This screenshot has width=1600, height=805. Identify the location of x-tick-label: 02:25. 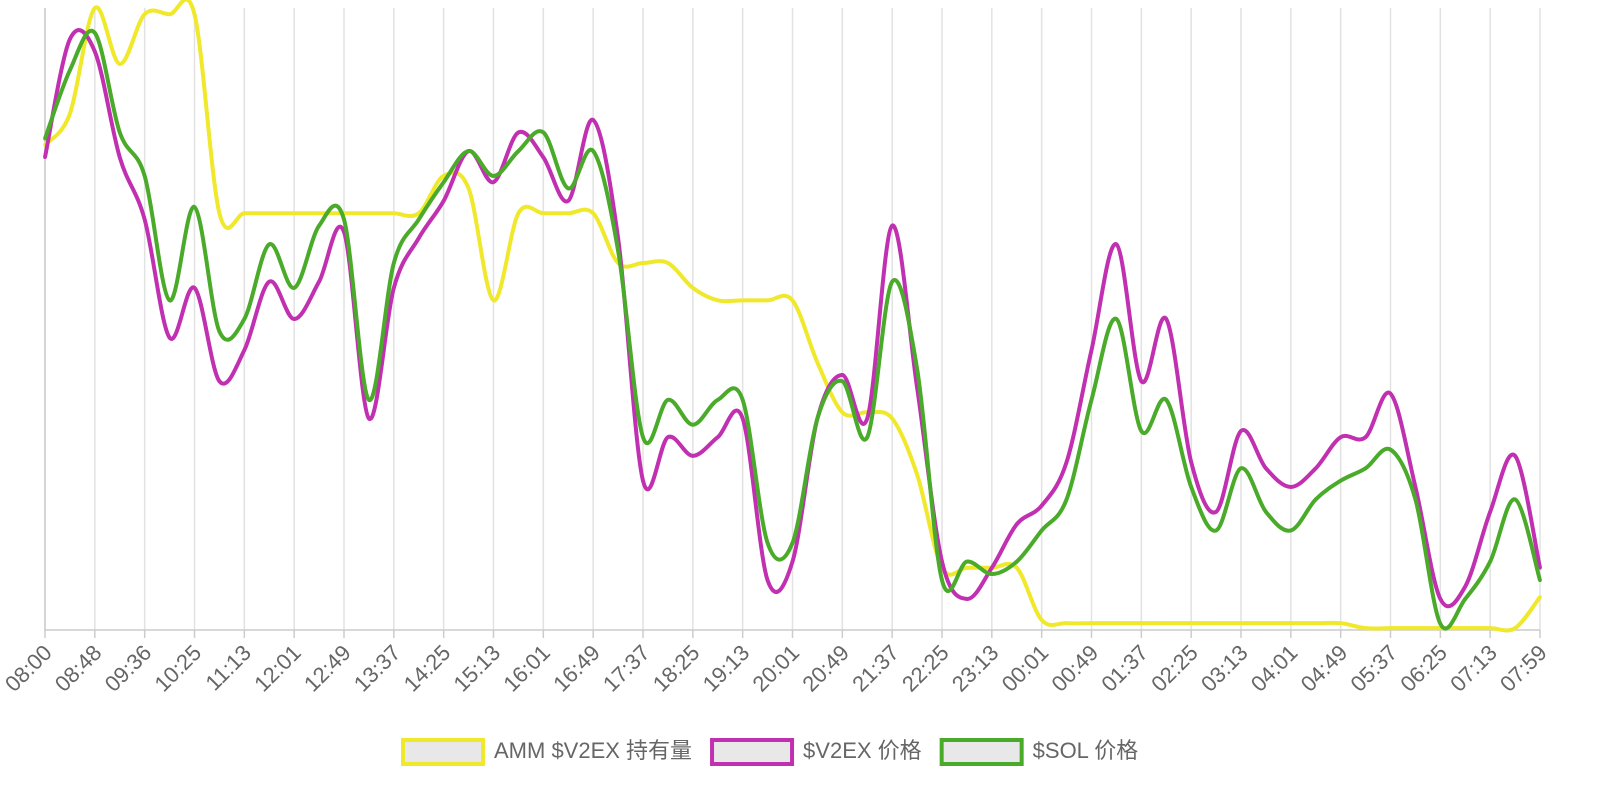
(1174, 668).